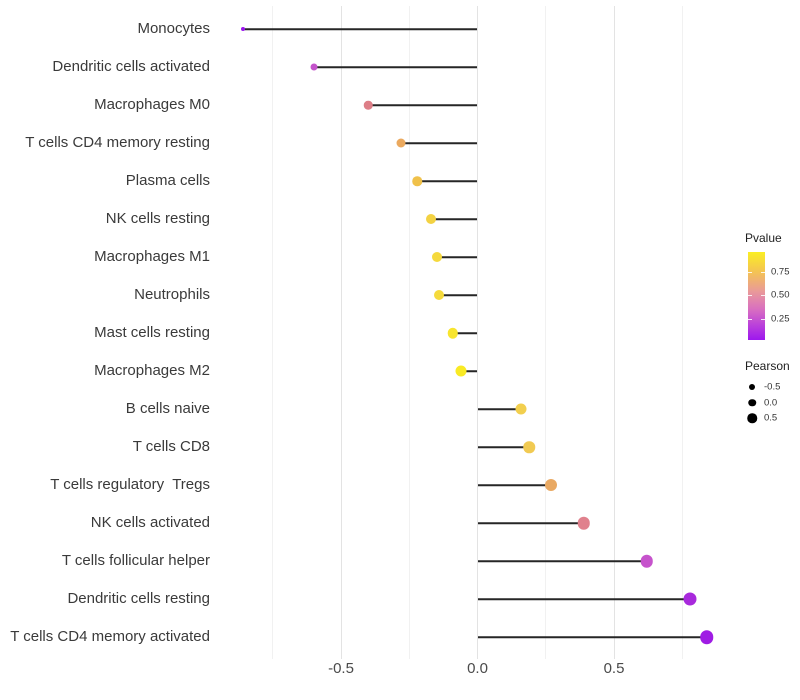 This screenshot has width=800, height=700. Describe the element at coordinates (135, 561) in the screenshot. I see `category-label: T cells follicular helper` at that location.